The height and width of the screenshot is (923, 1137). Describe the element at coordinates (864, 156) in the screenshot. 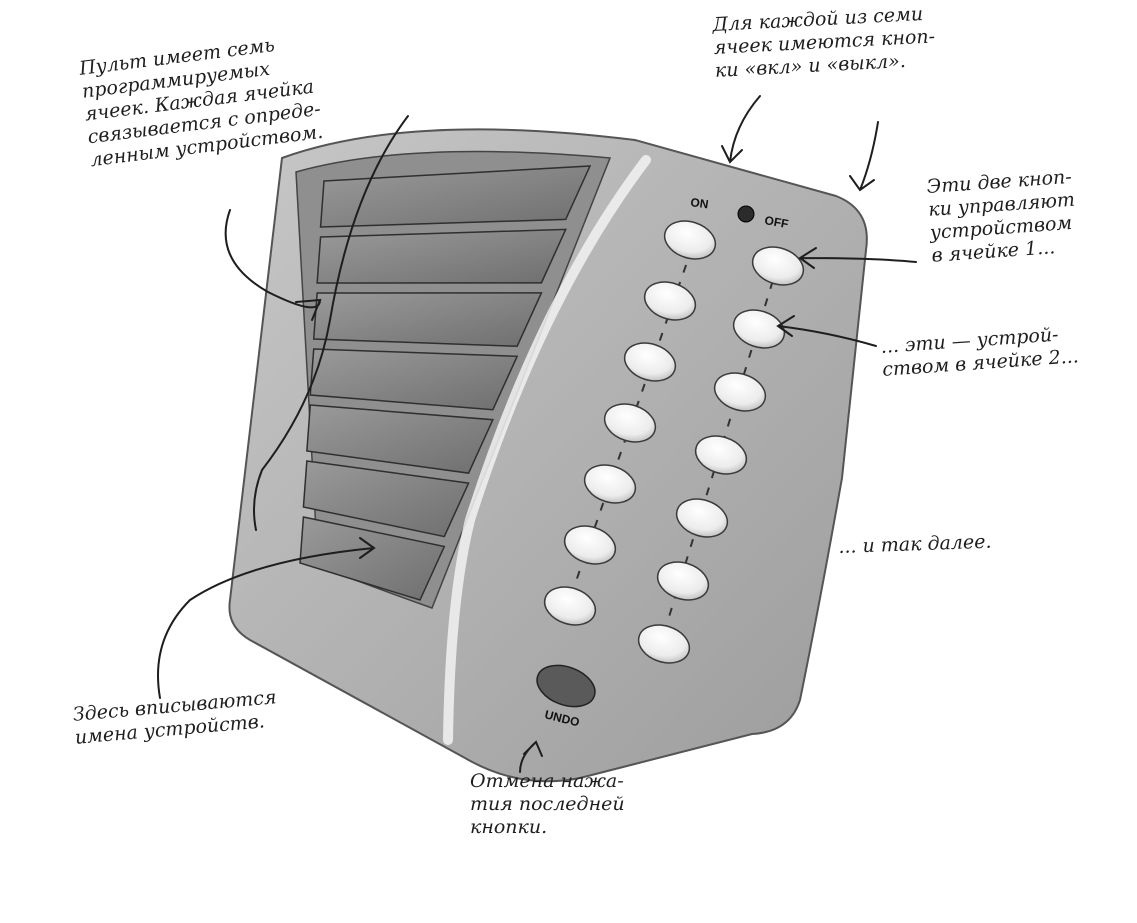

I see `leader-off` at that location.